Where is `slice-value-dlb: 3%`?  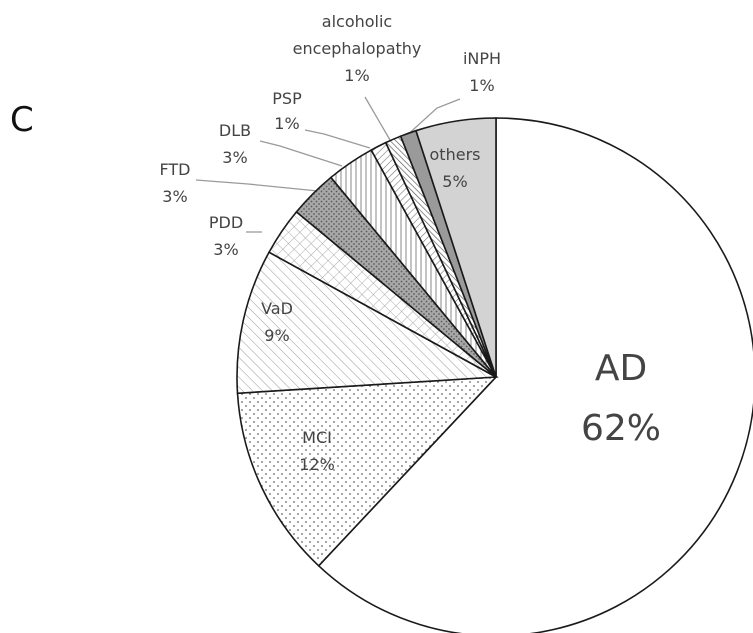
slice-value-dlb: 3% is located at coordinates (234, 157).